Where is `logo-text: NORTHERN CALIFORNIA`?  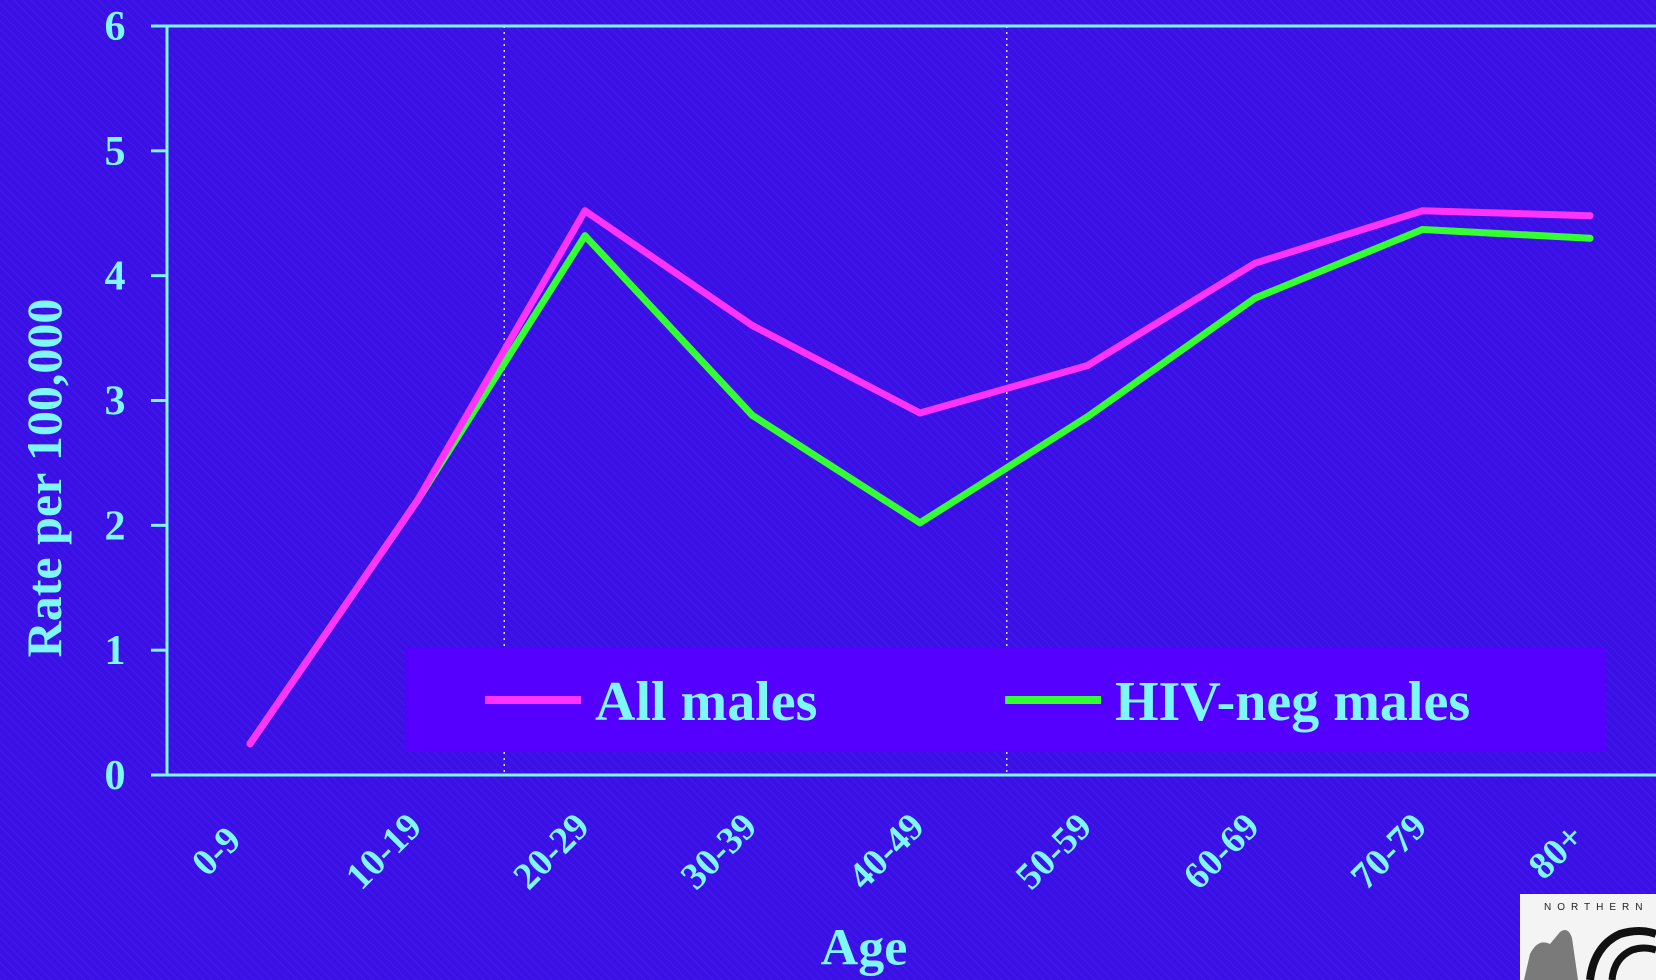
logo-text: NORTHERN CALIFORNIA is located at coordinates (1600, 907).